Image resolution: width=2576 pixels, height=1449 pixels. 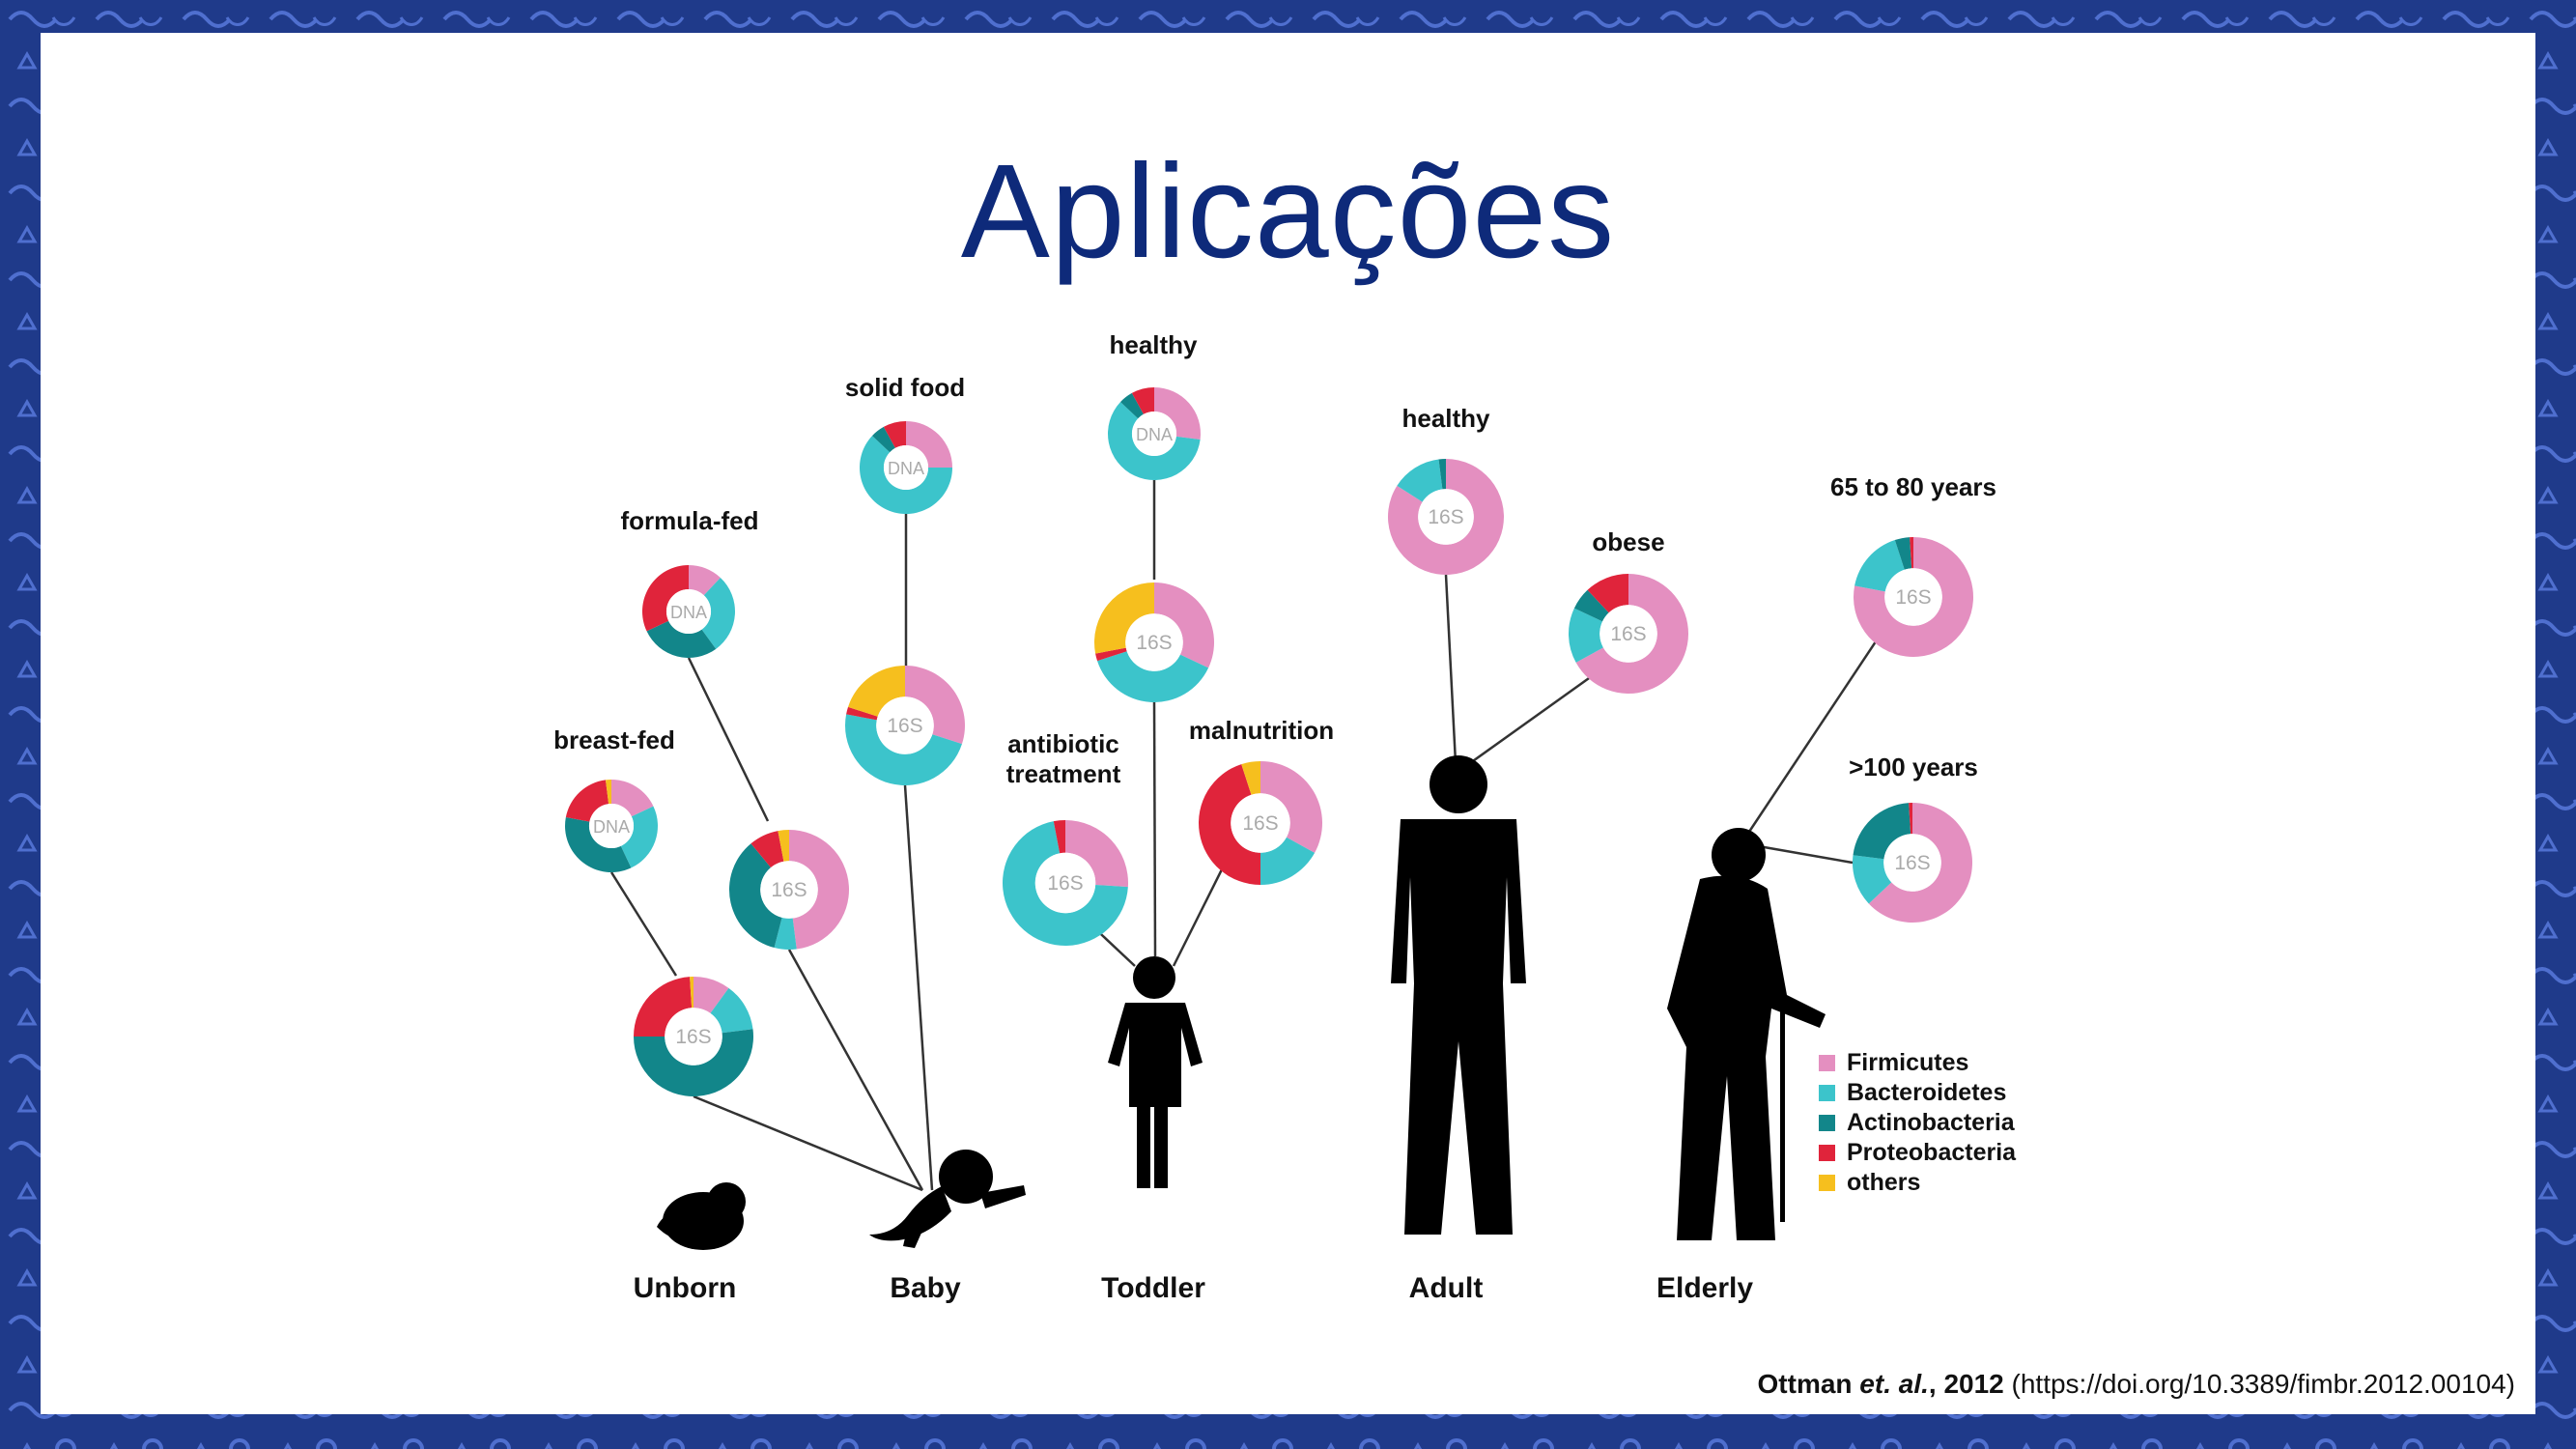 What do you see at coordinates (905, 387) in the screenshot?
I see `donut-condition-label: solid food` at bounding box center [905, 387].